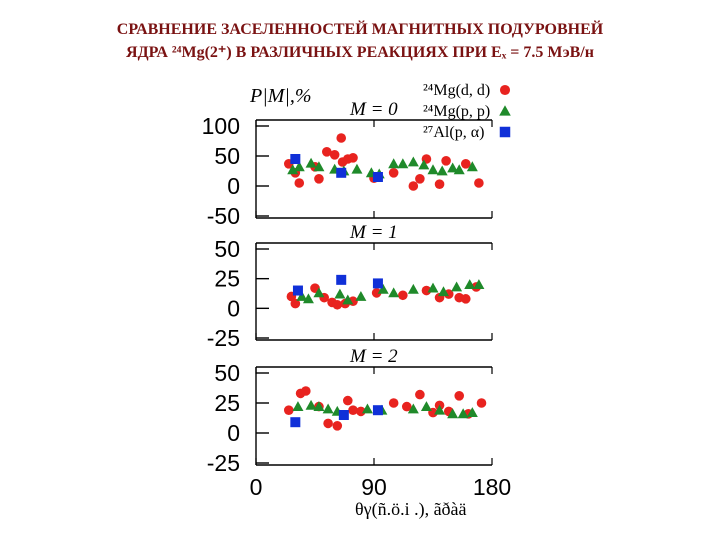  I want to click on legend-marker-square, so click(505, 132).